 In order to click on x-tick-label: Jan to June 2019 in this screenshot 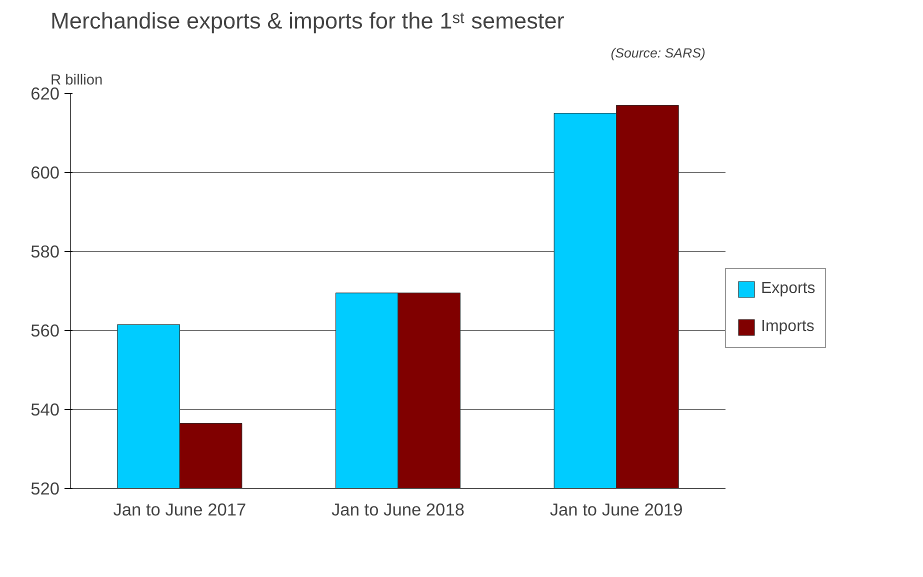, I will do `click(616, 510)`.